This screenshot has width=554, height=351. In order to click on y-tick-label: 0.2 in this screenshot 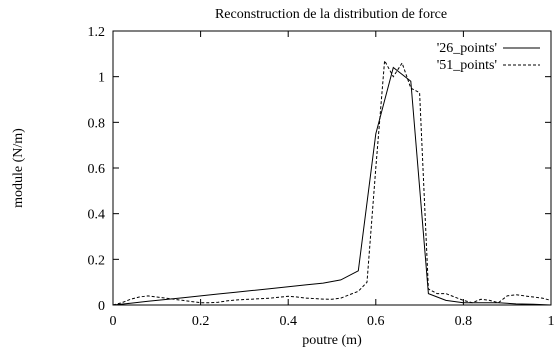, I will do `click(97, 260)`.